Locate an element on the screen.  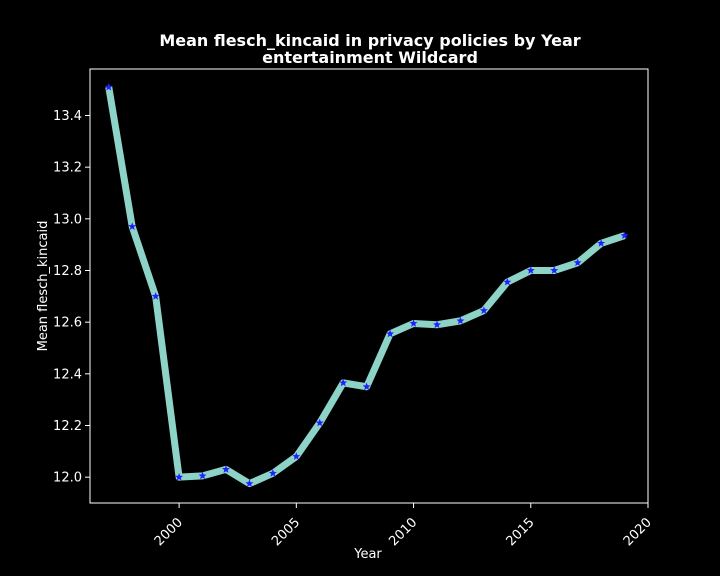
y-tick-label: 13.0 is located at coordinates (67, 219).